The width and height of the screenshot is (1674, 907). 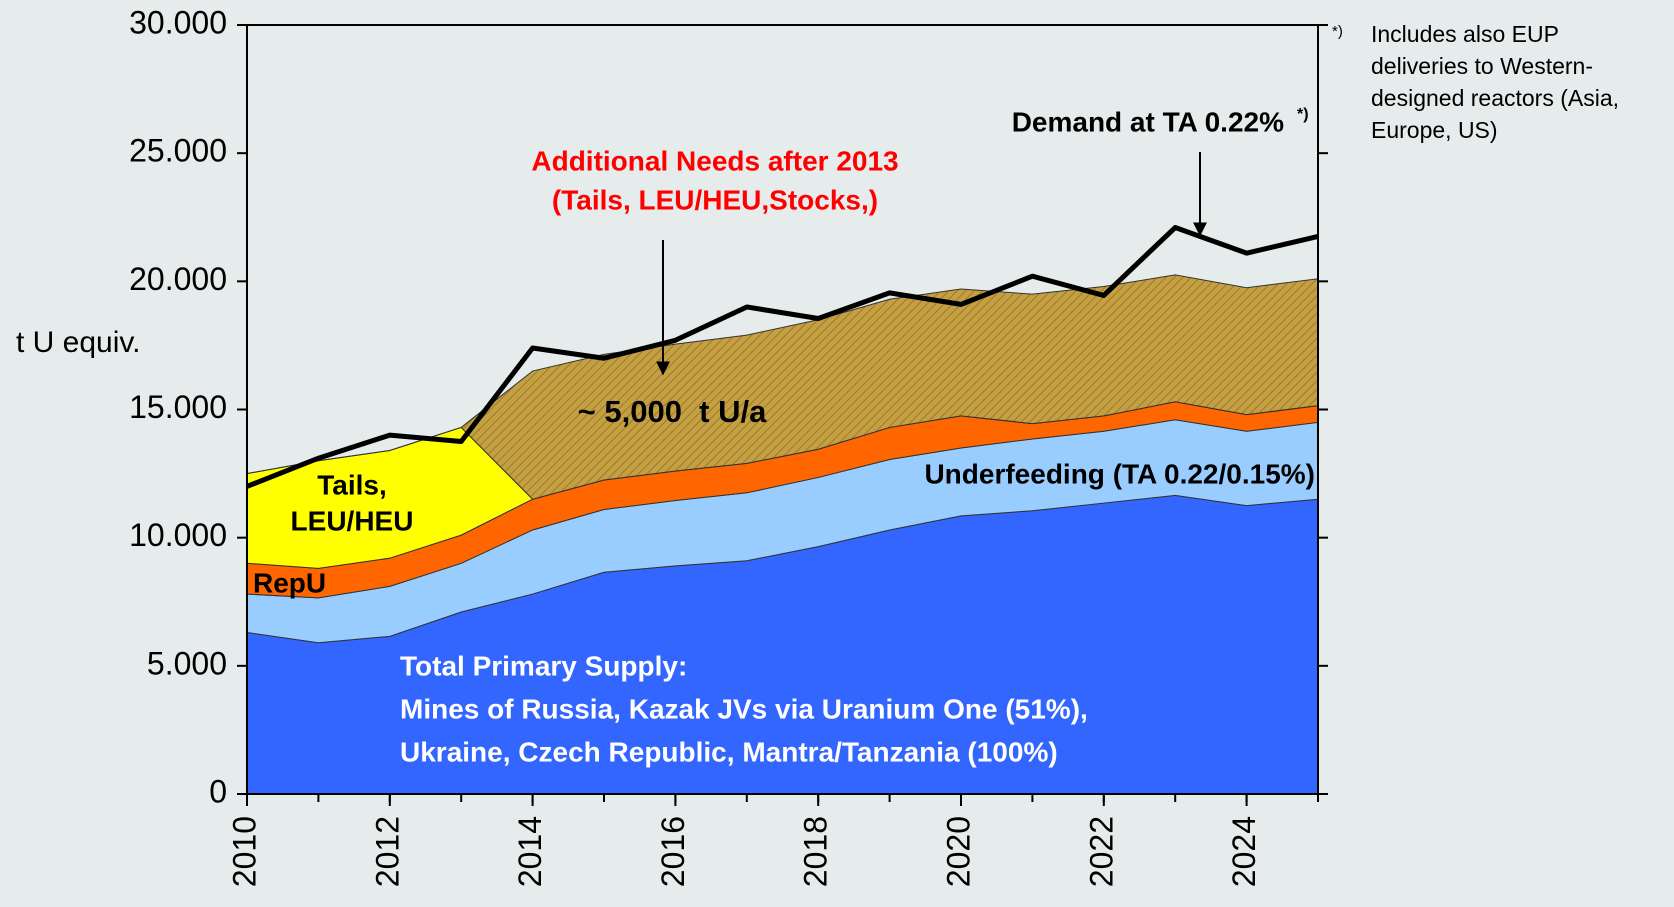 I want to click on x-tick-label: 2012, so click(x=387, y=851).